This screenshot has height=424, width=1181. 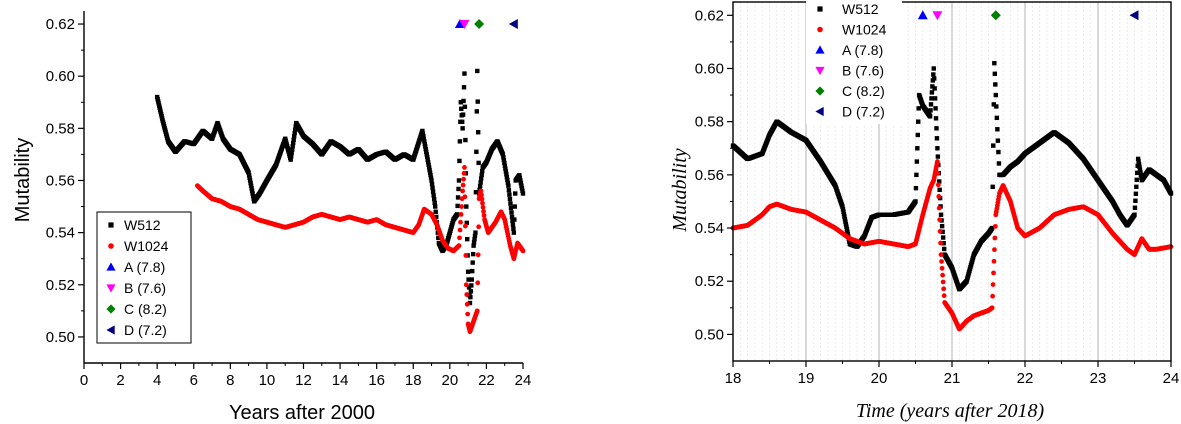 I want to click on y-tick-label: 0.58, so click(x=60, y=128).